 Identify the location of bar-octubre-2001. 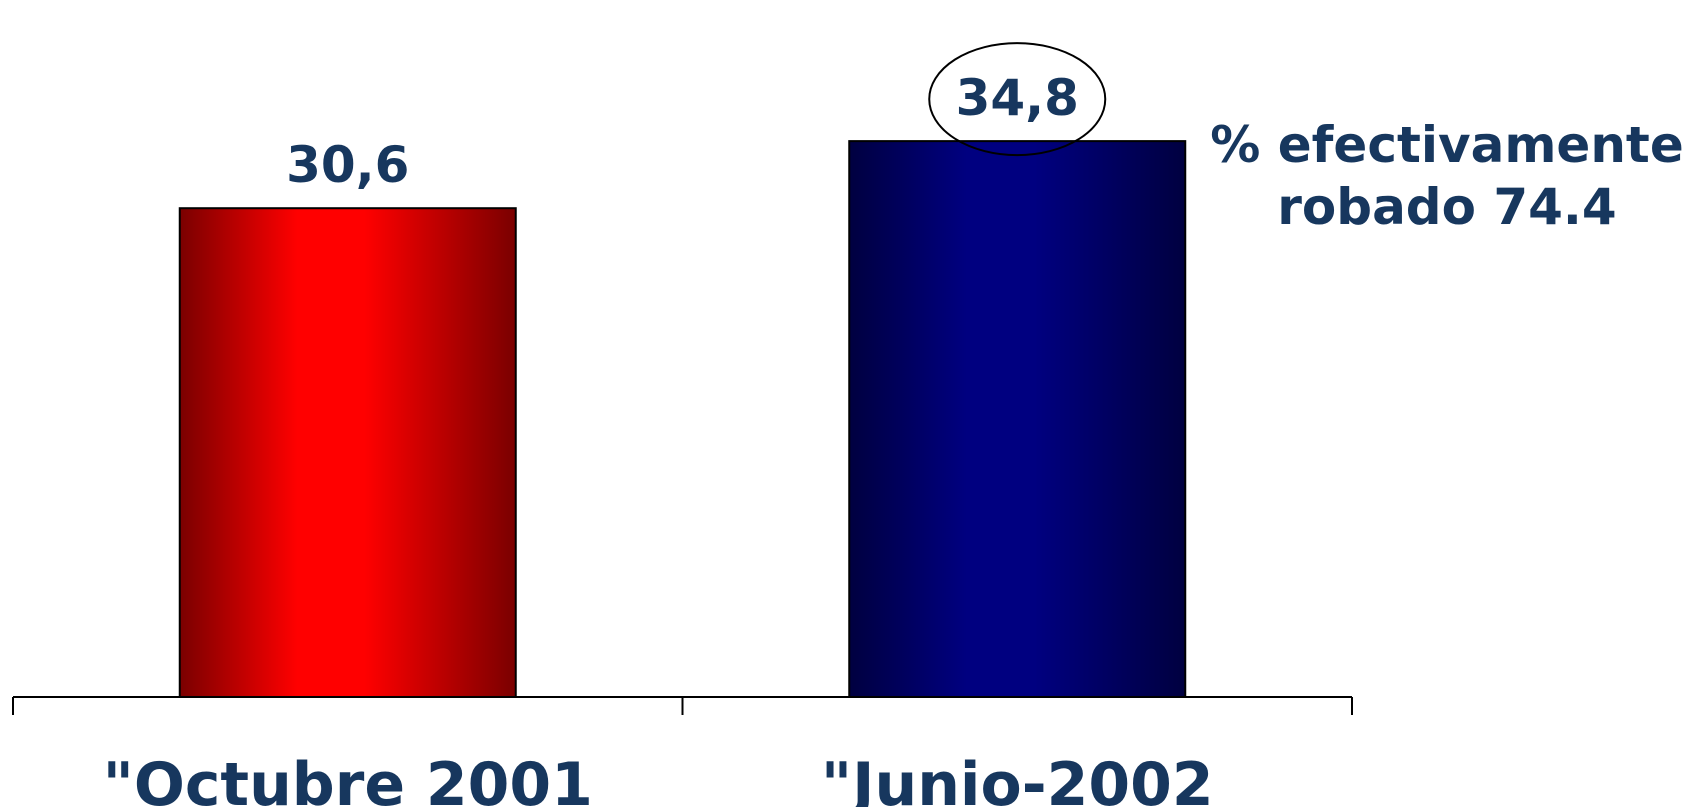
(347, 452).